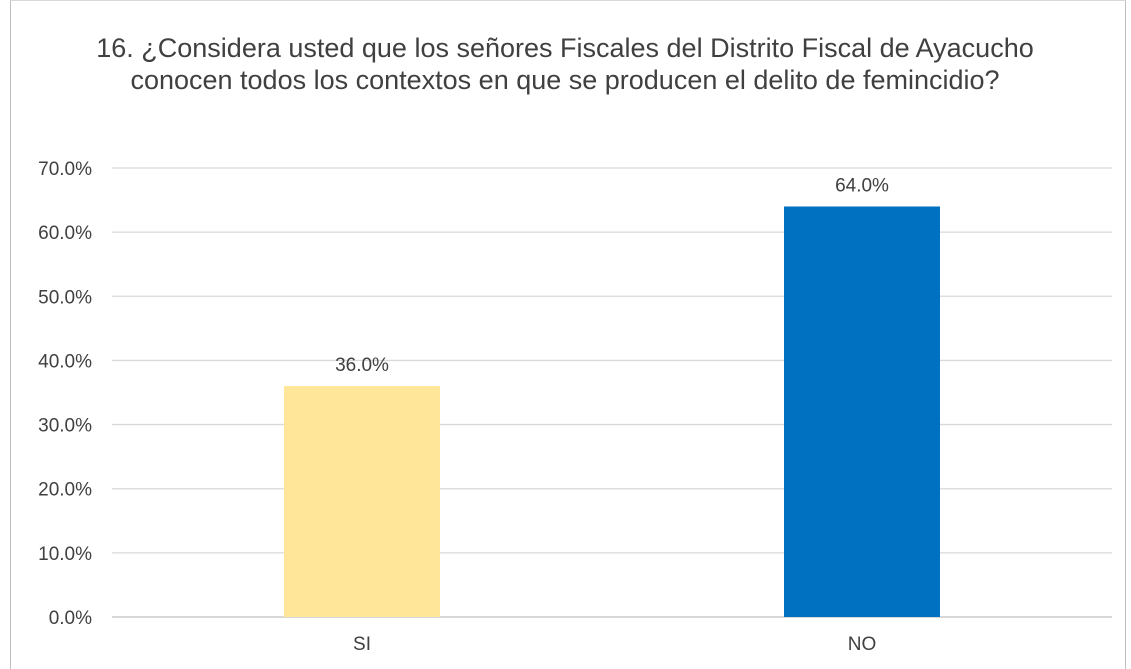 The image size is (1131, 669). What do you see at coordinates (65, 426) in the screenshot?
I see `y-tick-label: 30.0%` at bounding box center [65, 426].